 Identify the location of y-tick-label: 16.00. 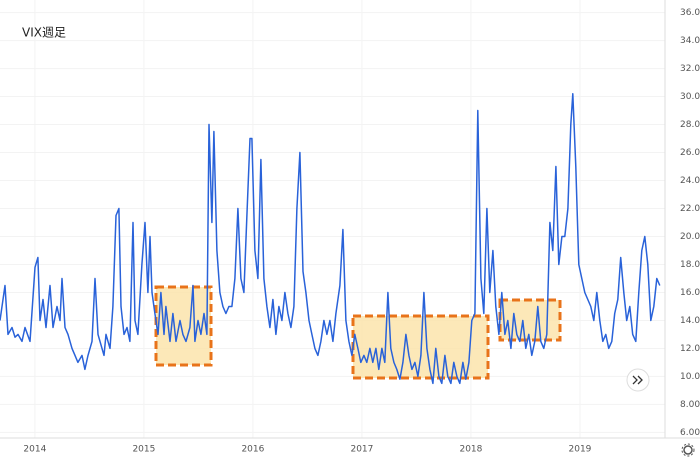
(690, 293).